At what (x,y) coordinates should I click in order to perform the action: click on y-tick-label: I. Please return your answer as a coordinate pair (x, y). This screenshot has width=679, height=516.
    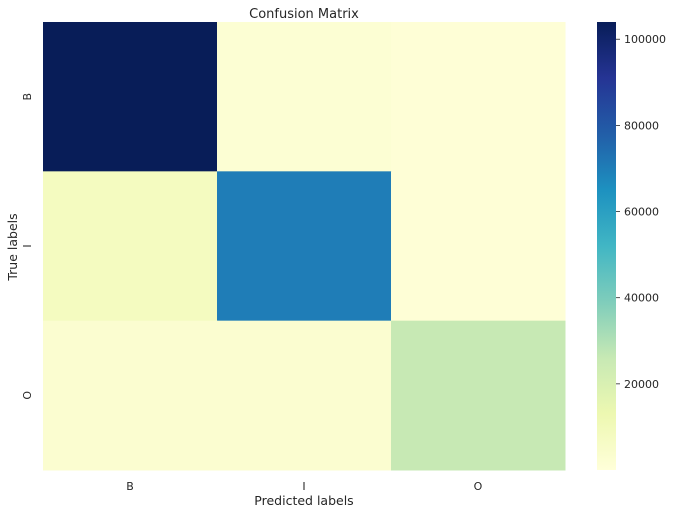
    Looking at the image, I should click on (27, 245).